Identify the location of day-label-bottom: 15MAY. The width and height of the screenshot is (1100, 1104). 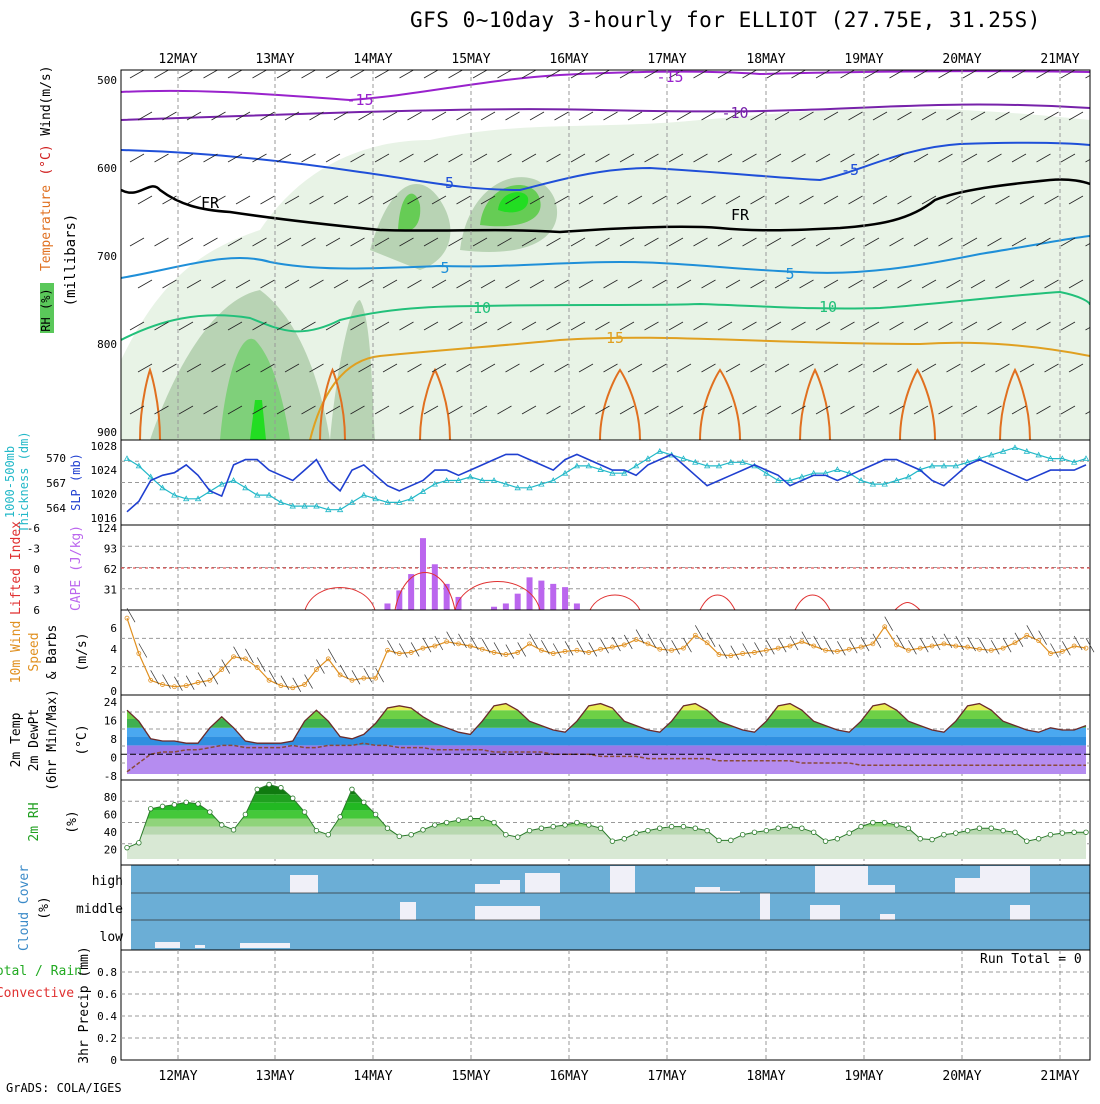
(470, 1076).